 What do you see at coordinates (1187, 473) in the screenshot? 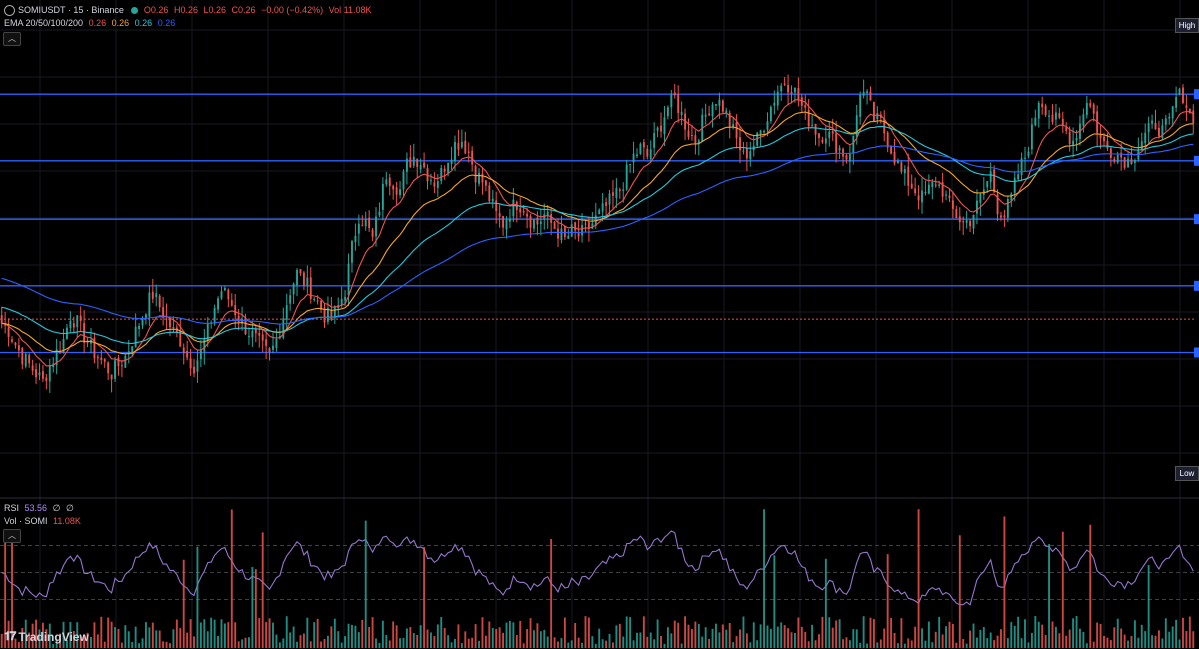
I see `low-label: Low` at bounding box center [1187, 473].